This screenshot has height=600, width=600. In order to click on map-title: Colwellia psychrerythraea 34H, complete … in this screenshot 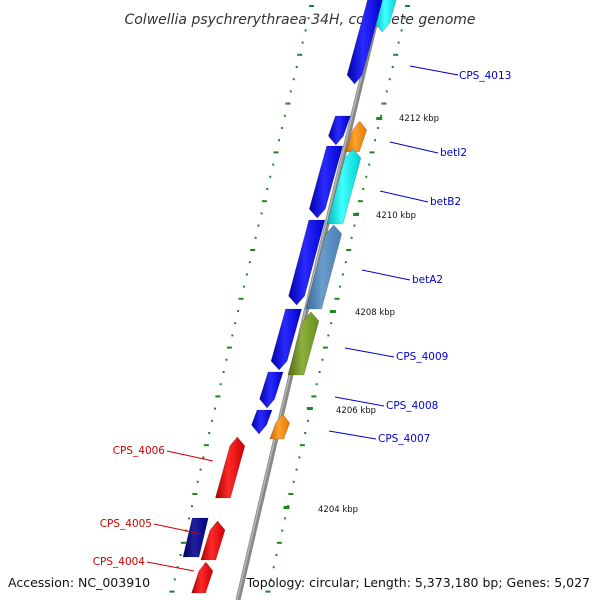, I will do `click(299, 20)`.